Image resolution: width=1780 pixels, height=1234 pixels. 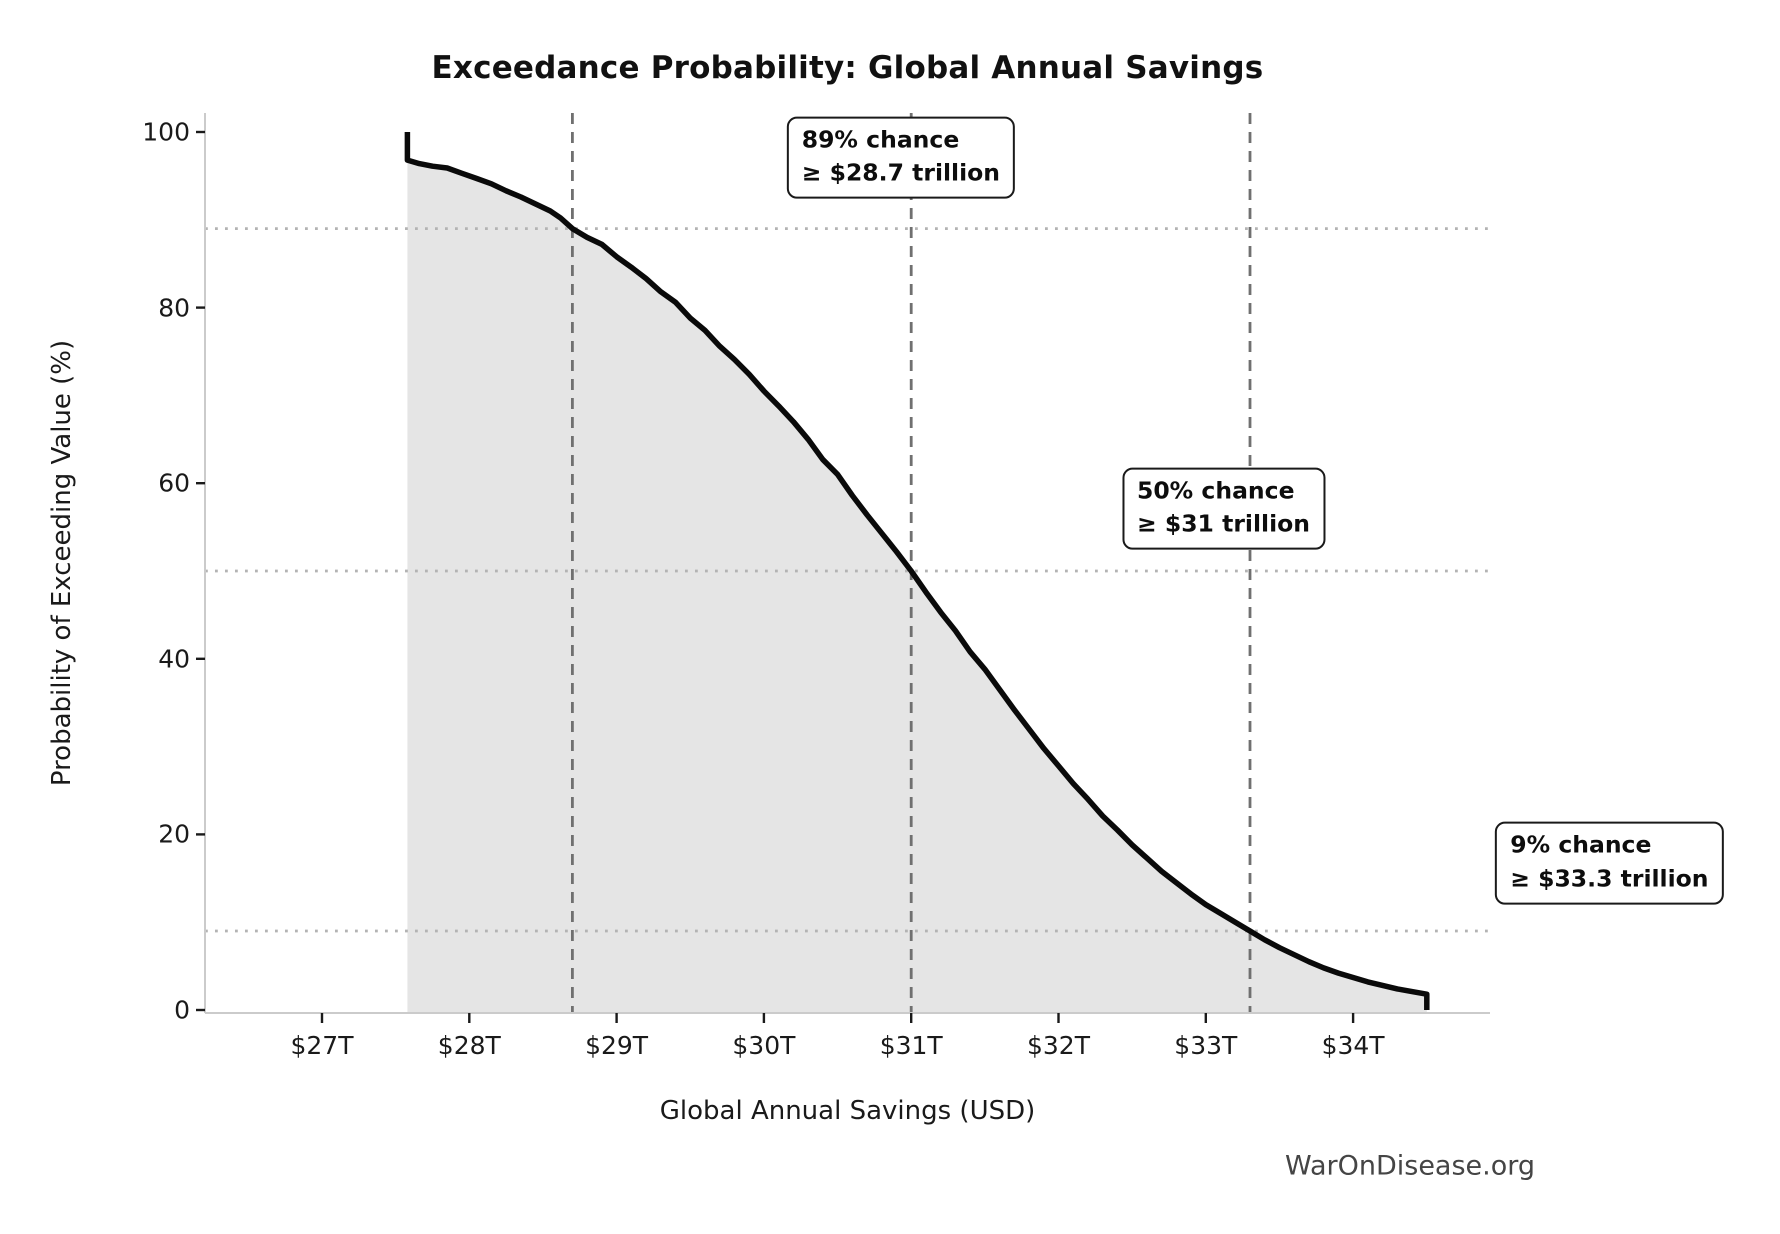 I want to click on x-tick-label-$29T: $29T, so click(x=617, y=1045).